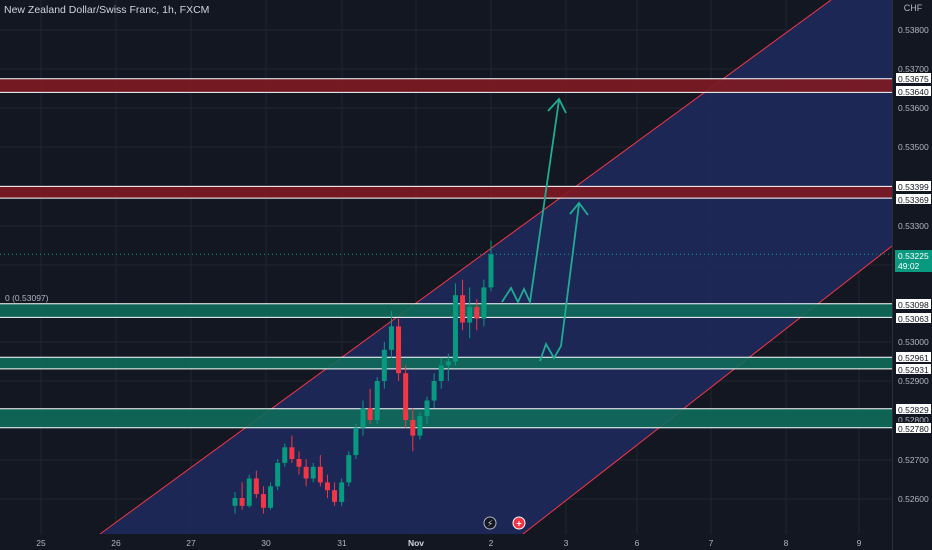  Describe the element at coordinates (530, 202) in the screenshot. I see `projection-path-upper` at that location.